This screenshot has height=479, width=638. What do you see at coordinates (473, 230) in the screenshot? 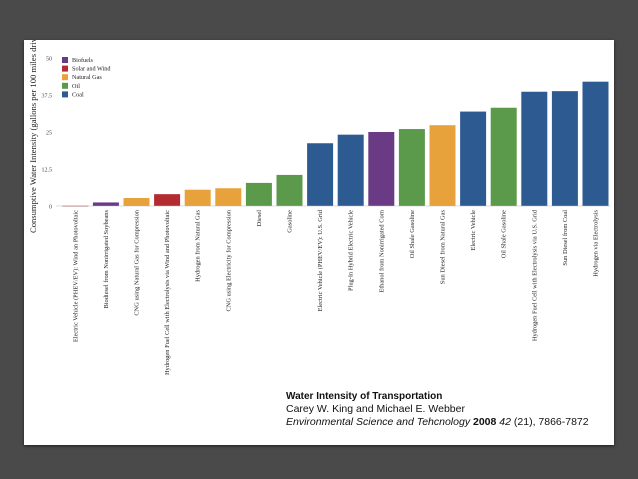
I see `category-label: Electric Vehicle` at bounding box center [473, 230].